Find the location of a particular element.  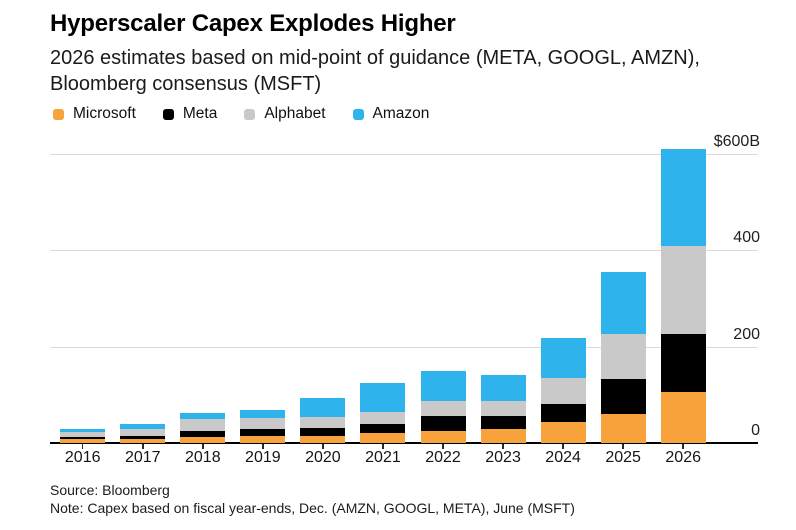

bar-segment-2021-alphabet is located at coordinates (383, 418).